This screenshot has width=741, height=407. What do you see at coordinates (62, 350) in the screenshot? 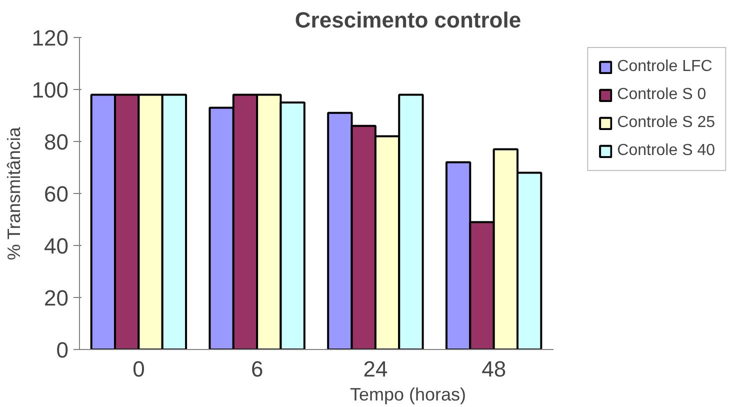
I see `y-tick-label: 0` at bounding box center [62, 350].